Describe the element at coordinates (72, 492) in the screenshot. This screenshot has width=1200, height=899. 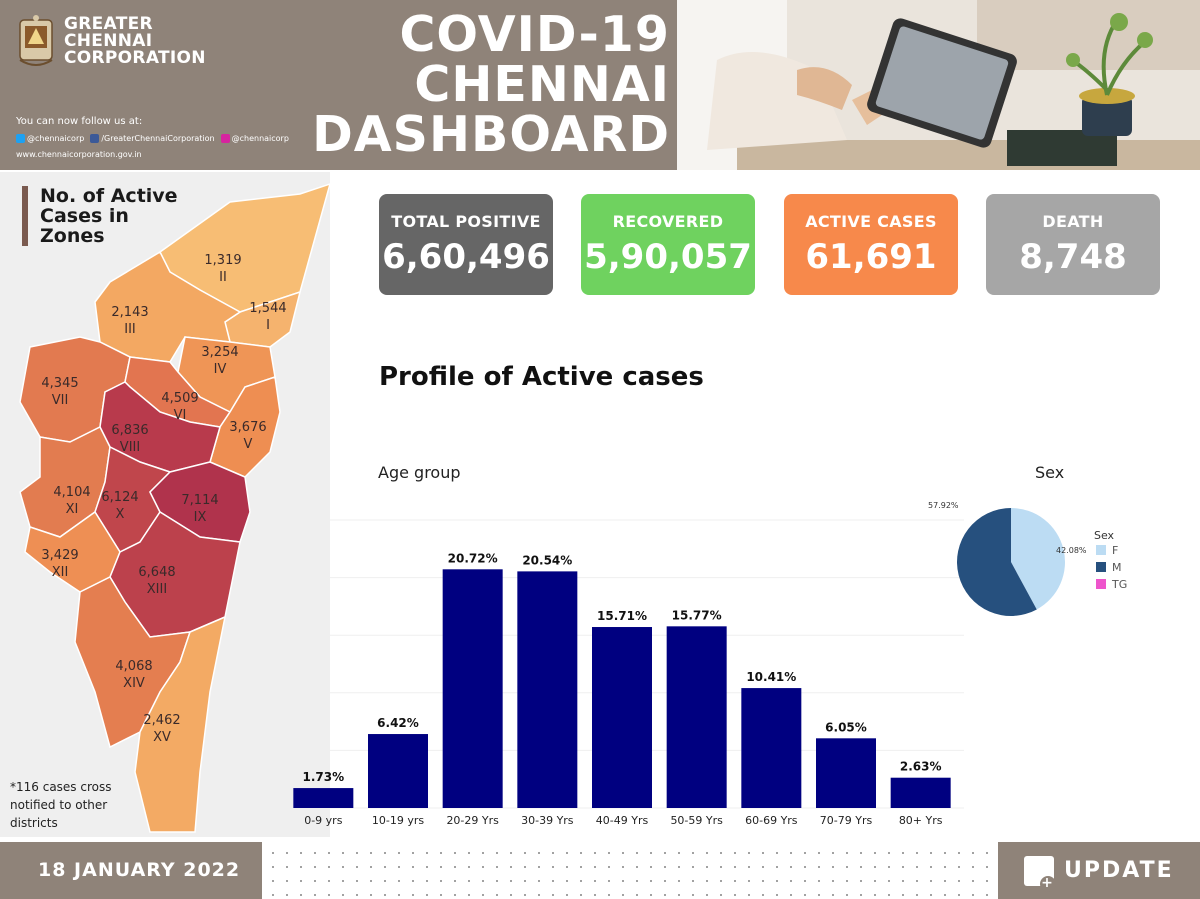
I see `zone-cases: 4,104` at that location.